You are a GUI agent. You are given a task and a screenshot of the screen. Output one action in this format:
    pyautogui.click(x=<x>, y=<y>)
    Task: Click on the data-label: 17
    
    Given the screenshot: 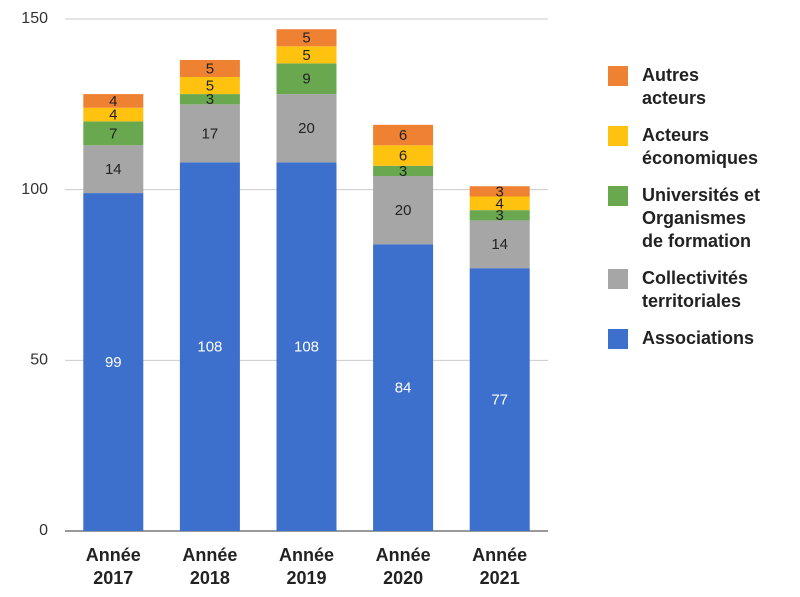 What is the action you would take?
    pyautogui.click(x=210, y=133)
    